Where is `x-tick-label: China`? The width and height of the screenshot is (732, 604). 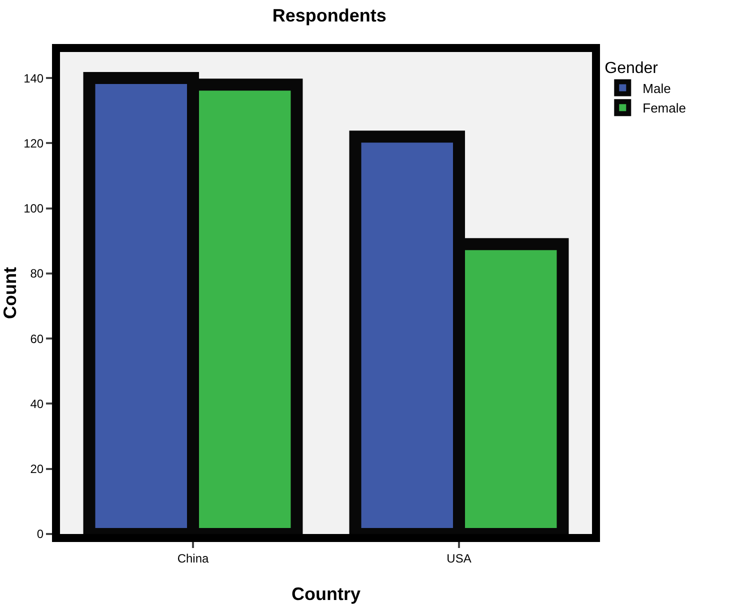 x-tick-label: China is located at coordinates (193, 558).